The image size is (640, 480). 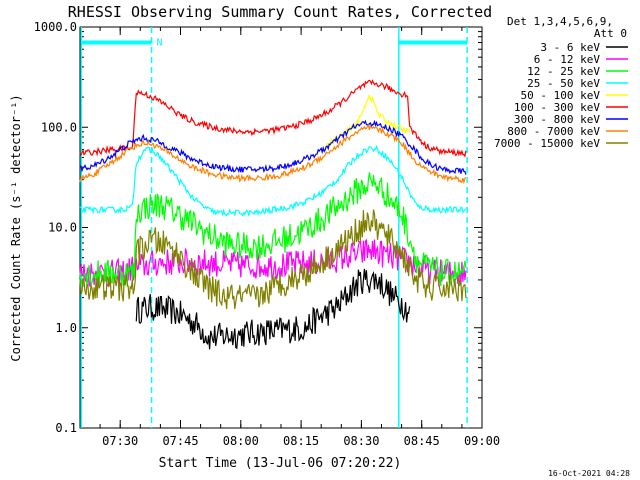 What do you see at coordinates (180, 441) in the screenshot?
I see `x-tick-label: 07:45` at bounding box center [180, 441].